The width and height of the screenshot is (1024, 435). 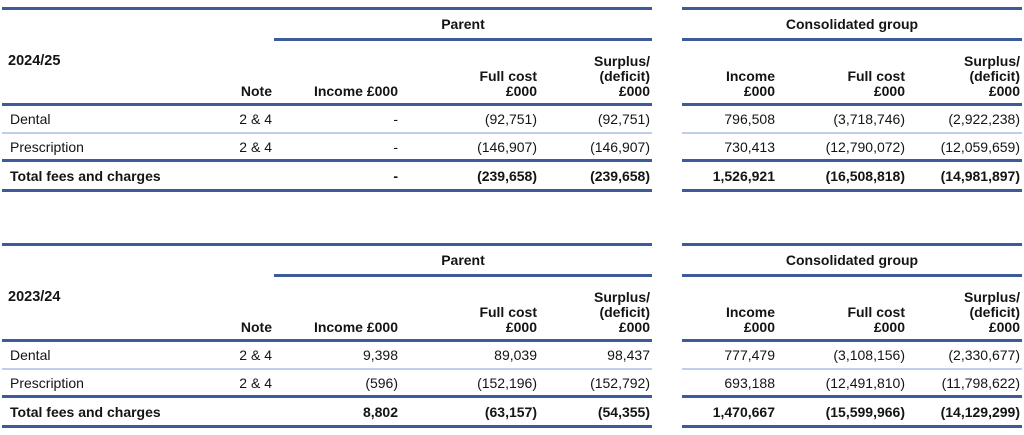 I want to click on group-income-cell: 777,479, so click(x=749, y=355).